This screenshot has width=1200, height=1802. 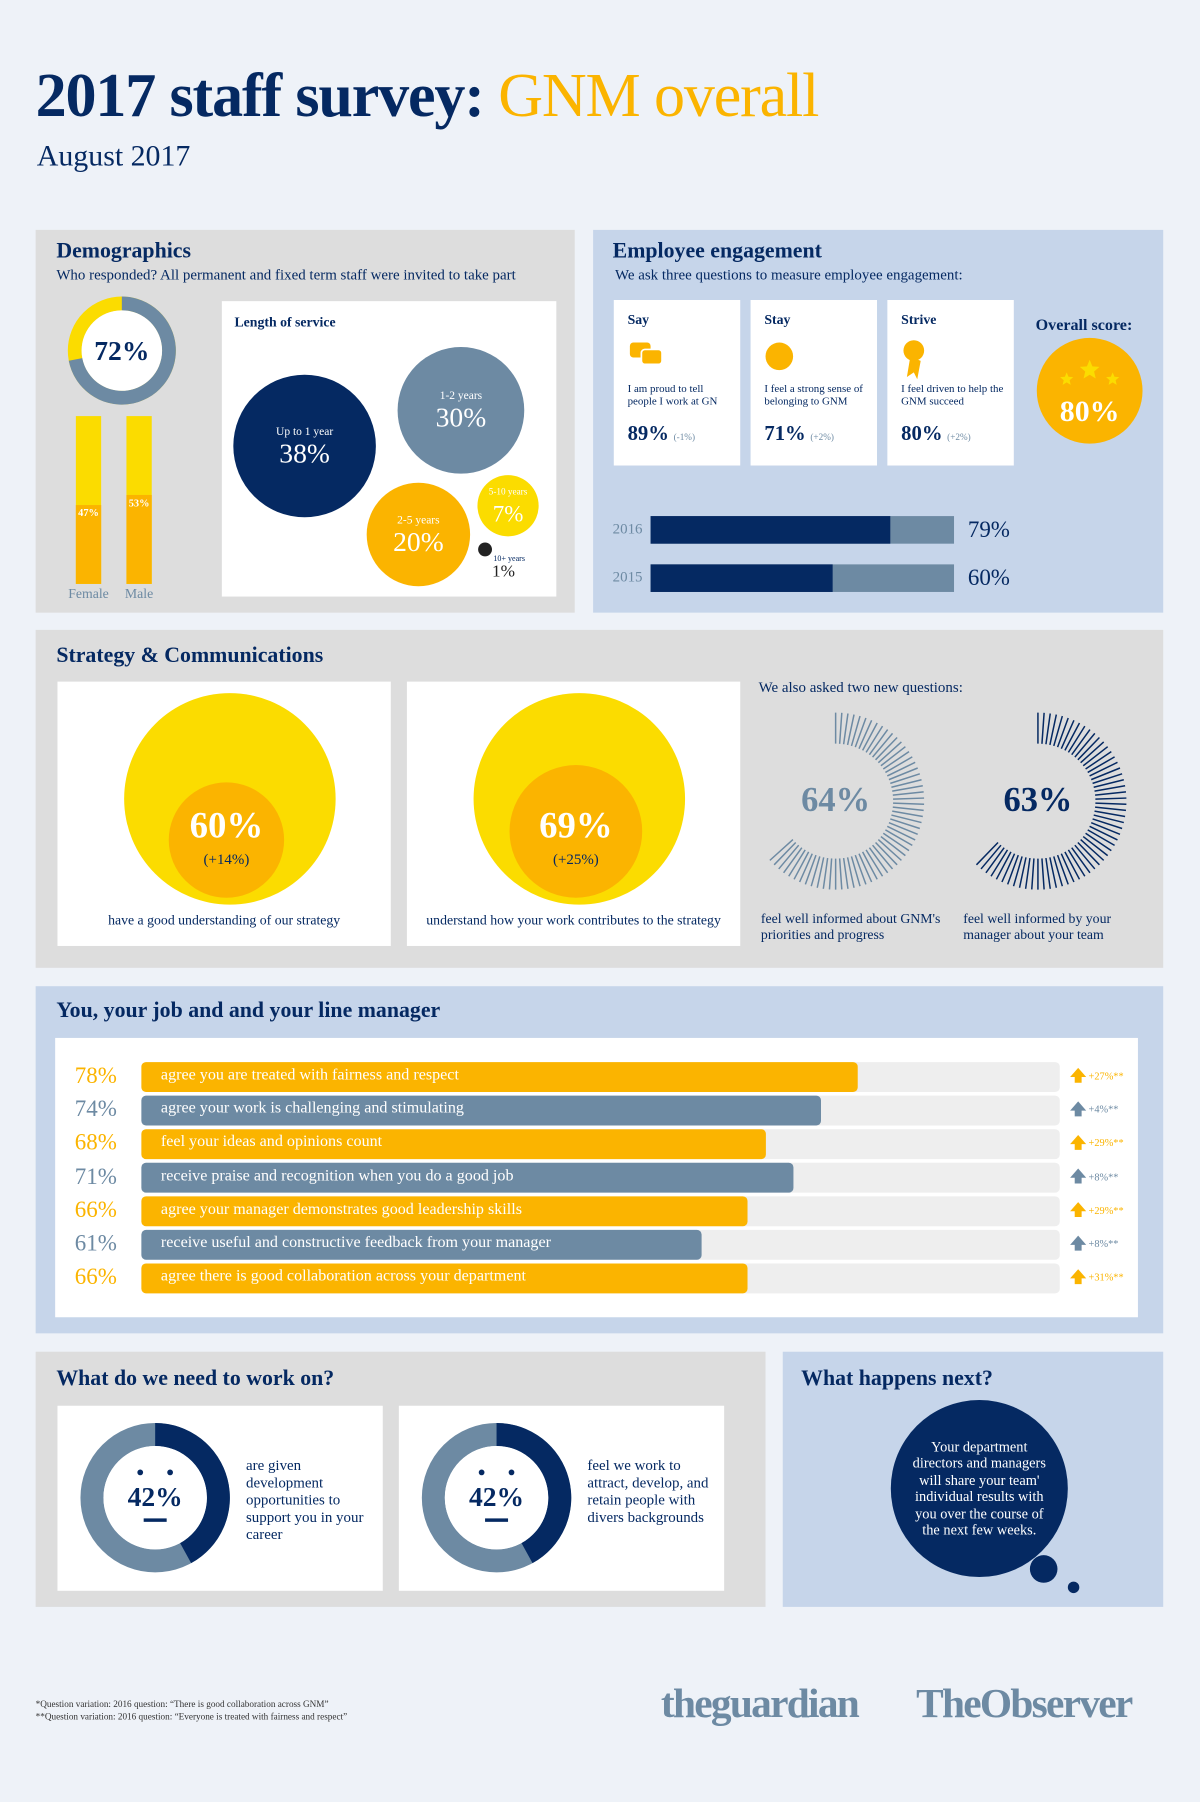 What do you see at coordinates (88, 593) in the screenshot?
I see `gender-name: Female` at bounding box center [88, 593].